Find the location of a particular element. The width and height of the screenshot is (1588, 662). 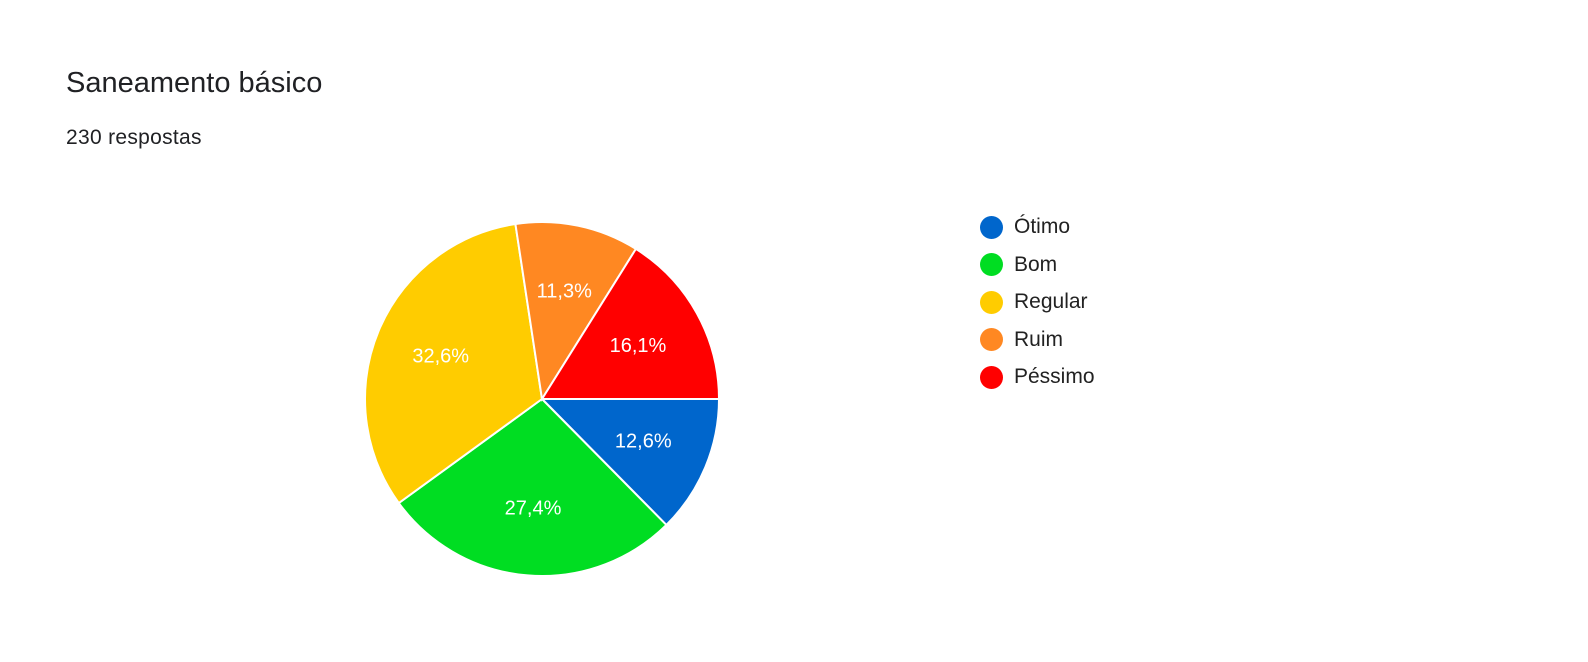

legend-item-ruim: Ruim is located at coordinates (1037, 340).